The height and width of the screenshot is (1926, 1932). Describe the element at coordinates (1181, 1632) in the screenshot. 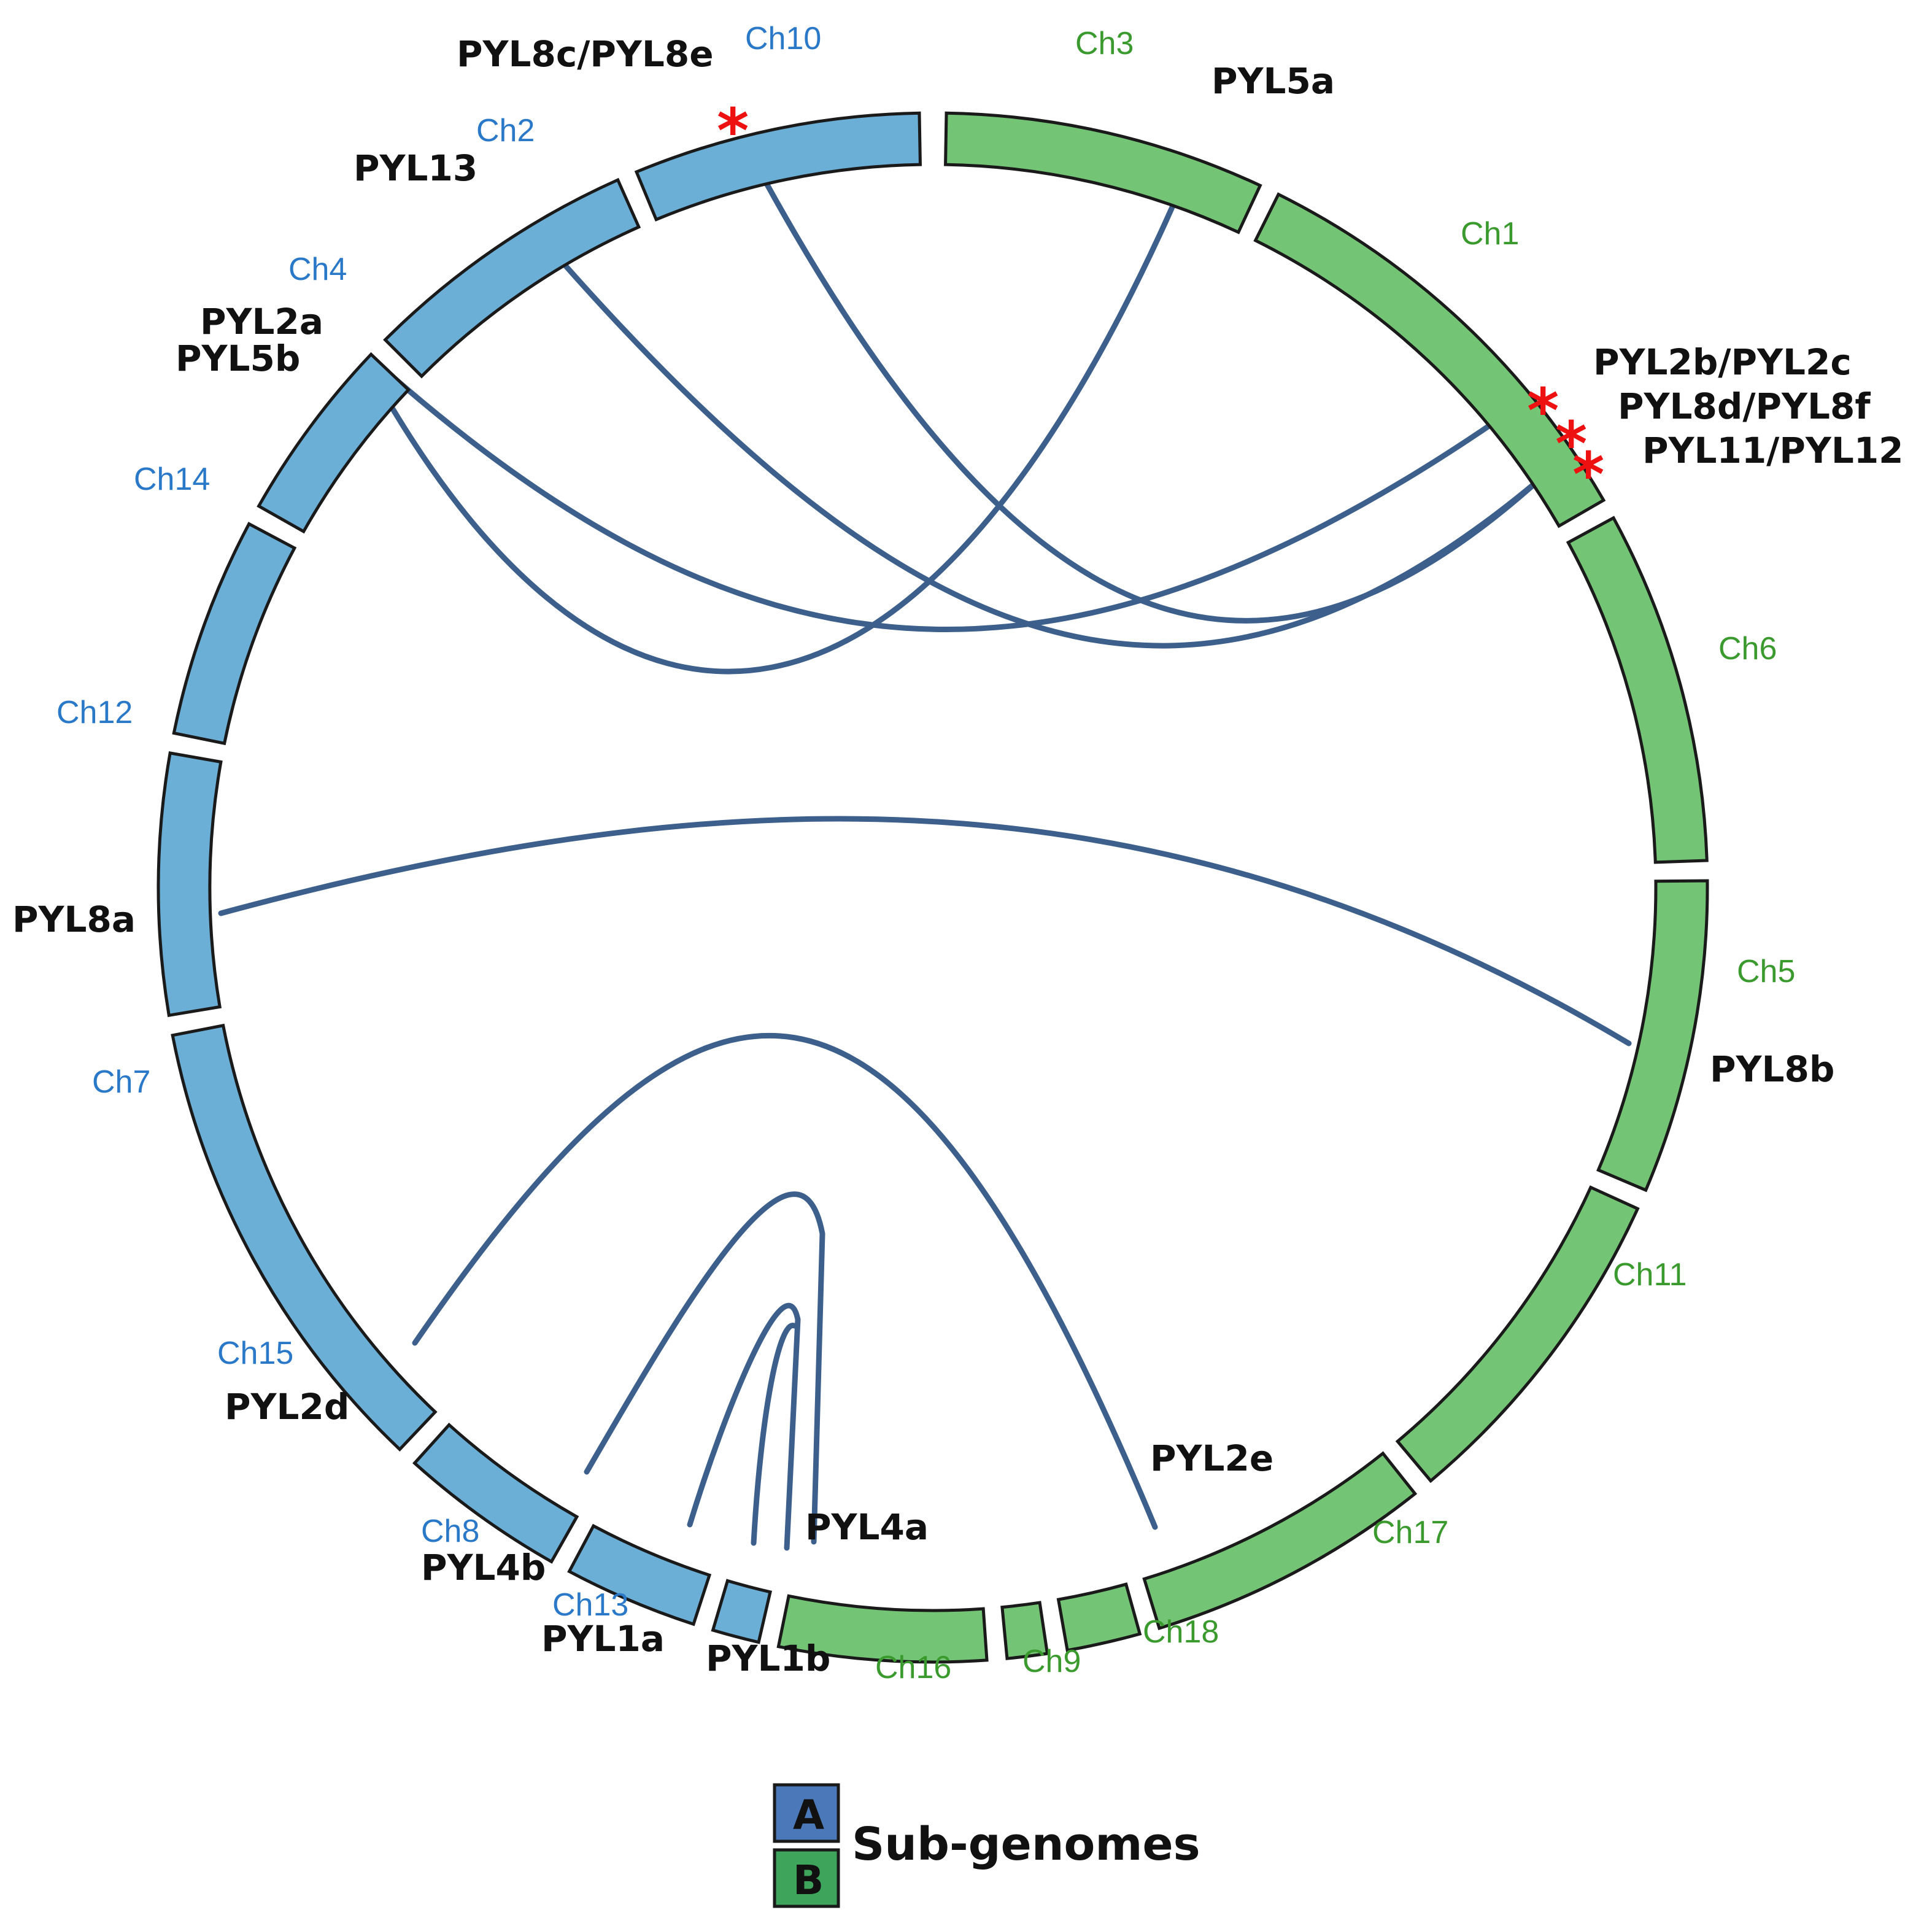

I see `chr-label: Ch18` at that location.